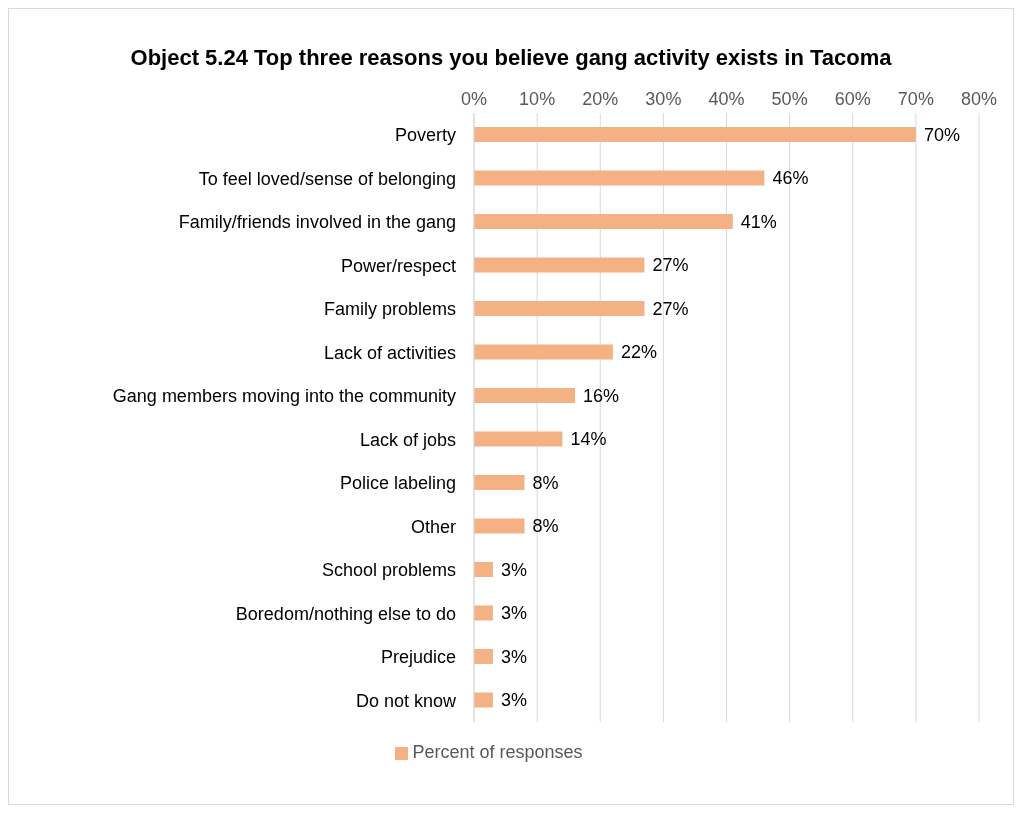 Image resolution: width=1022 pixels, height=813 pixels. I want to click on y-tick-label: Boredom/nothing else to do, so click(345, 613).